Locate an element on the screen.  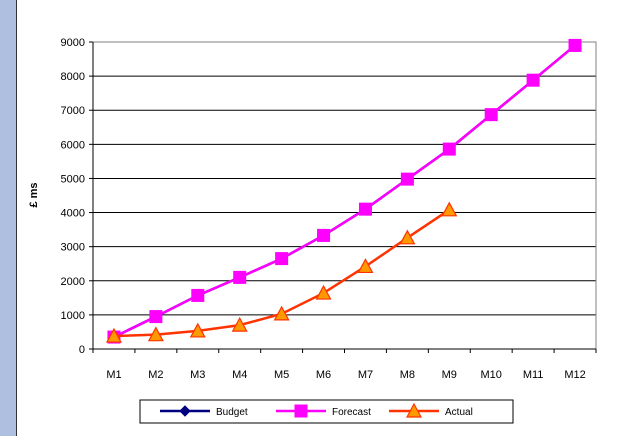
x-tick-label: M8 is located at coordinates (407, 375).